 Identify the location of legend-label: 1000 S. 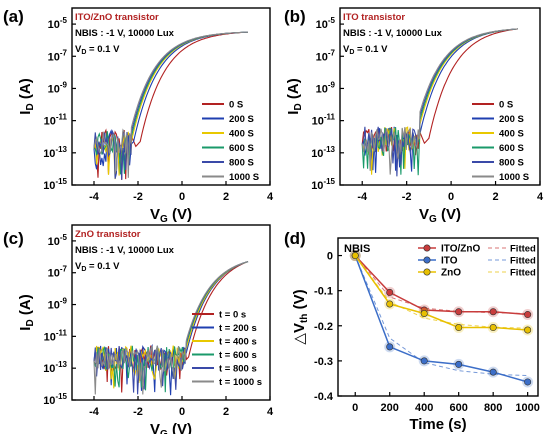
(514, 177).